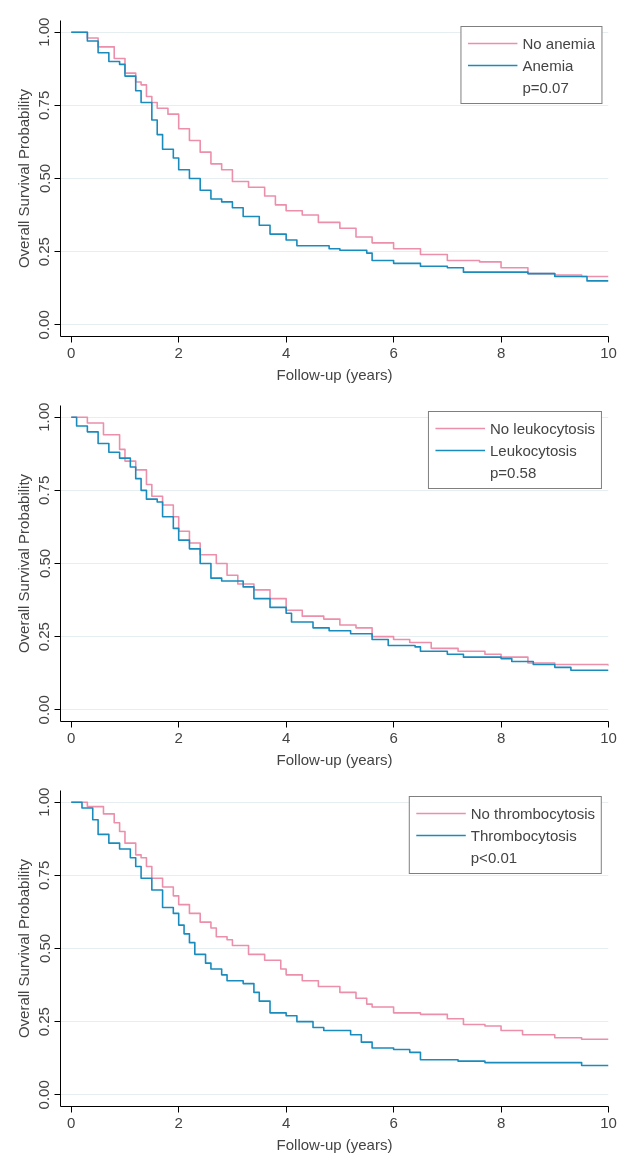 The height and width of the screenshot is (1155, 630). Describe the element at coordinates (542, 428) in the screenshot. I see `legend-label: No leukocytosis` at that location.